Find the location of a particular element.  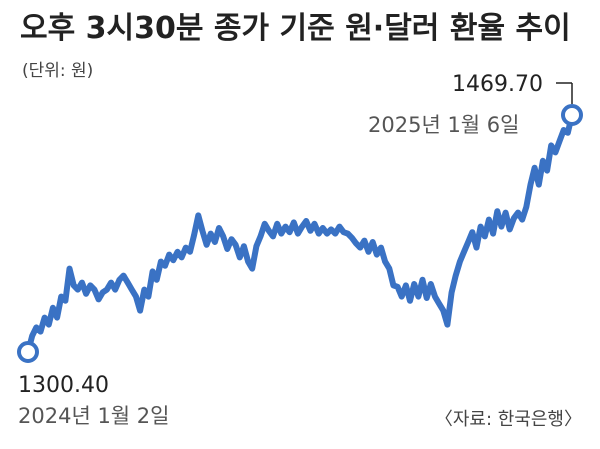

start-value-label: 1300.40 is located at coordinates (63, 385).